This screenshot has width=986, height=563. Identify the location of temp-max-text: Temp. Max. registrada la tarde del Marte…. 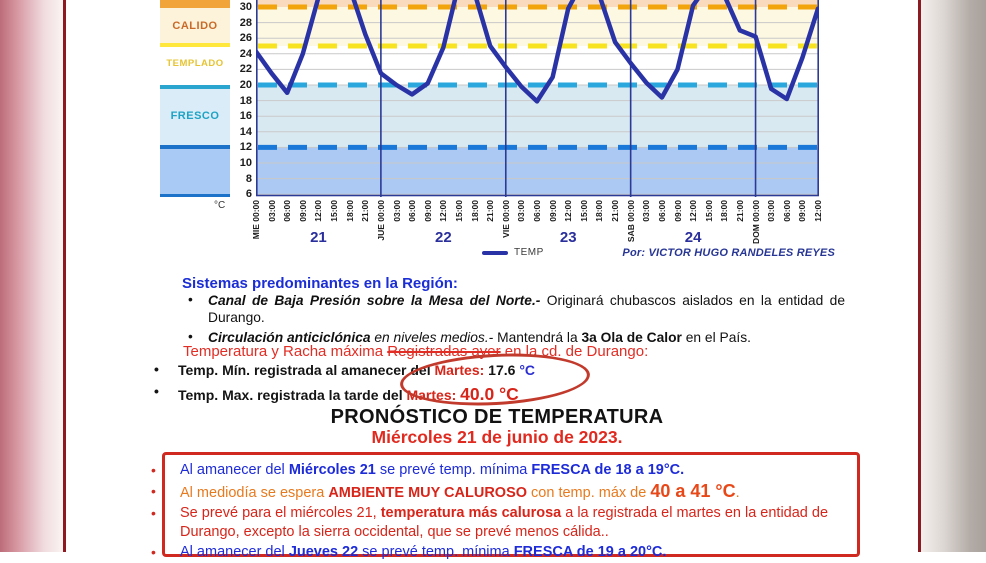
(454, 394).